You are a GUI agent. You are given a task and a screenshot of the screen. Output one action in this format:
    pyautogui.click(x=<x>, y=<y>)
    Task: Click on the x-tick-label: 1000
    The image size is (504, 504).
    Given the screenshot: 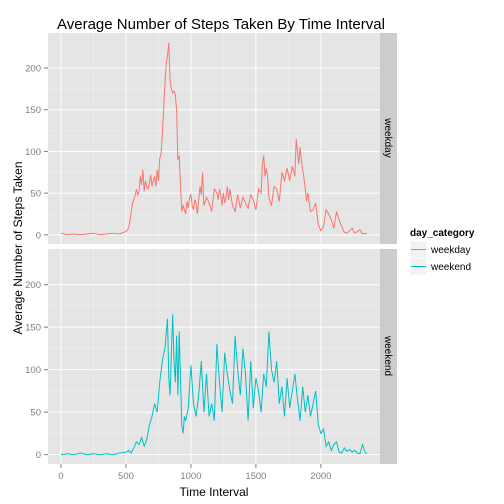 What is the action you would take?
    pyautogui.click(x=190, y=476)
    